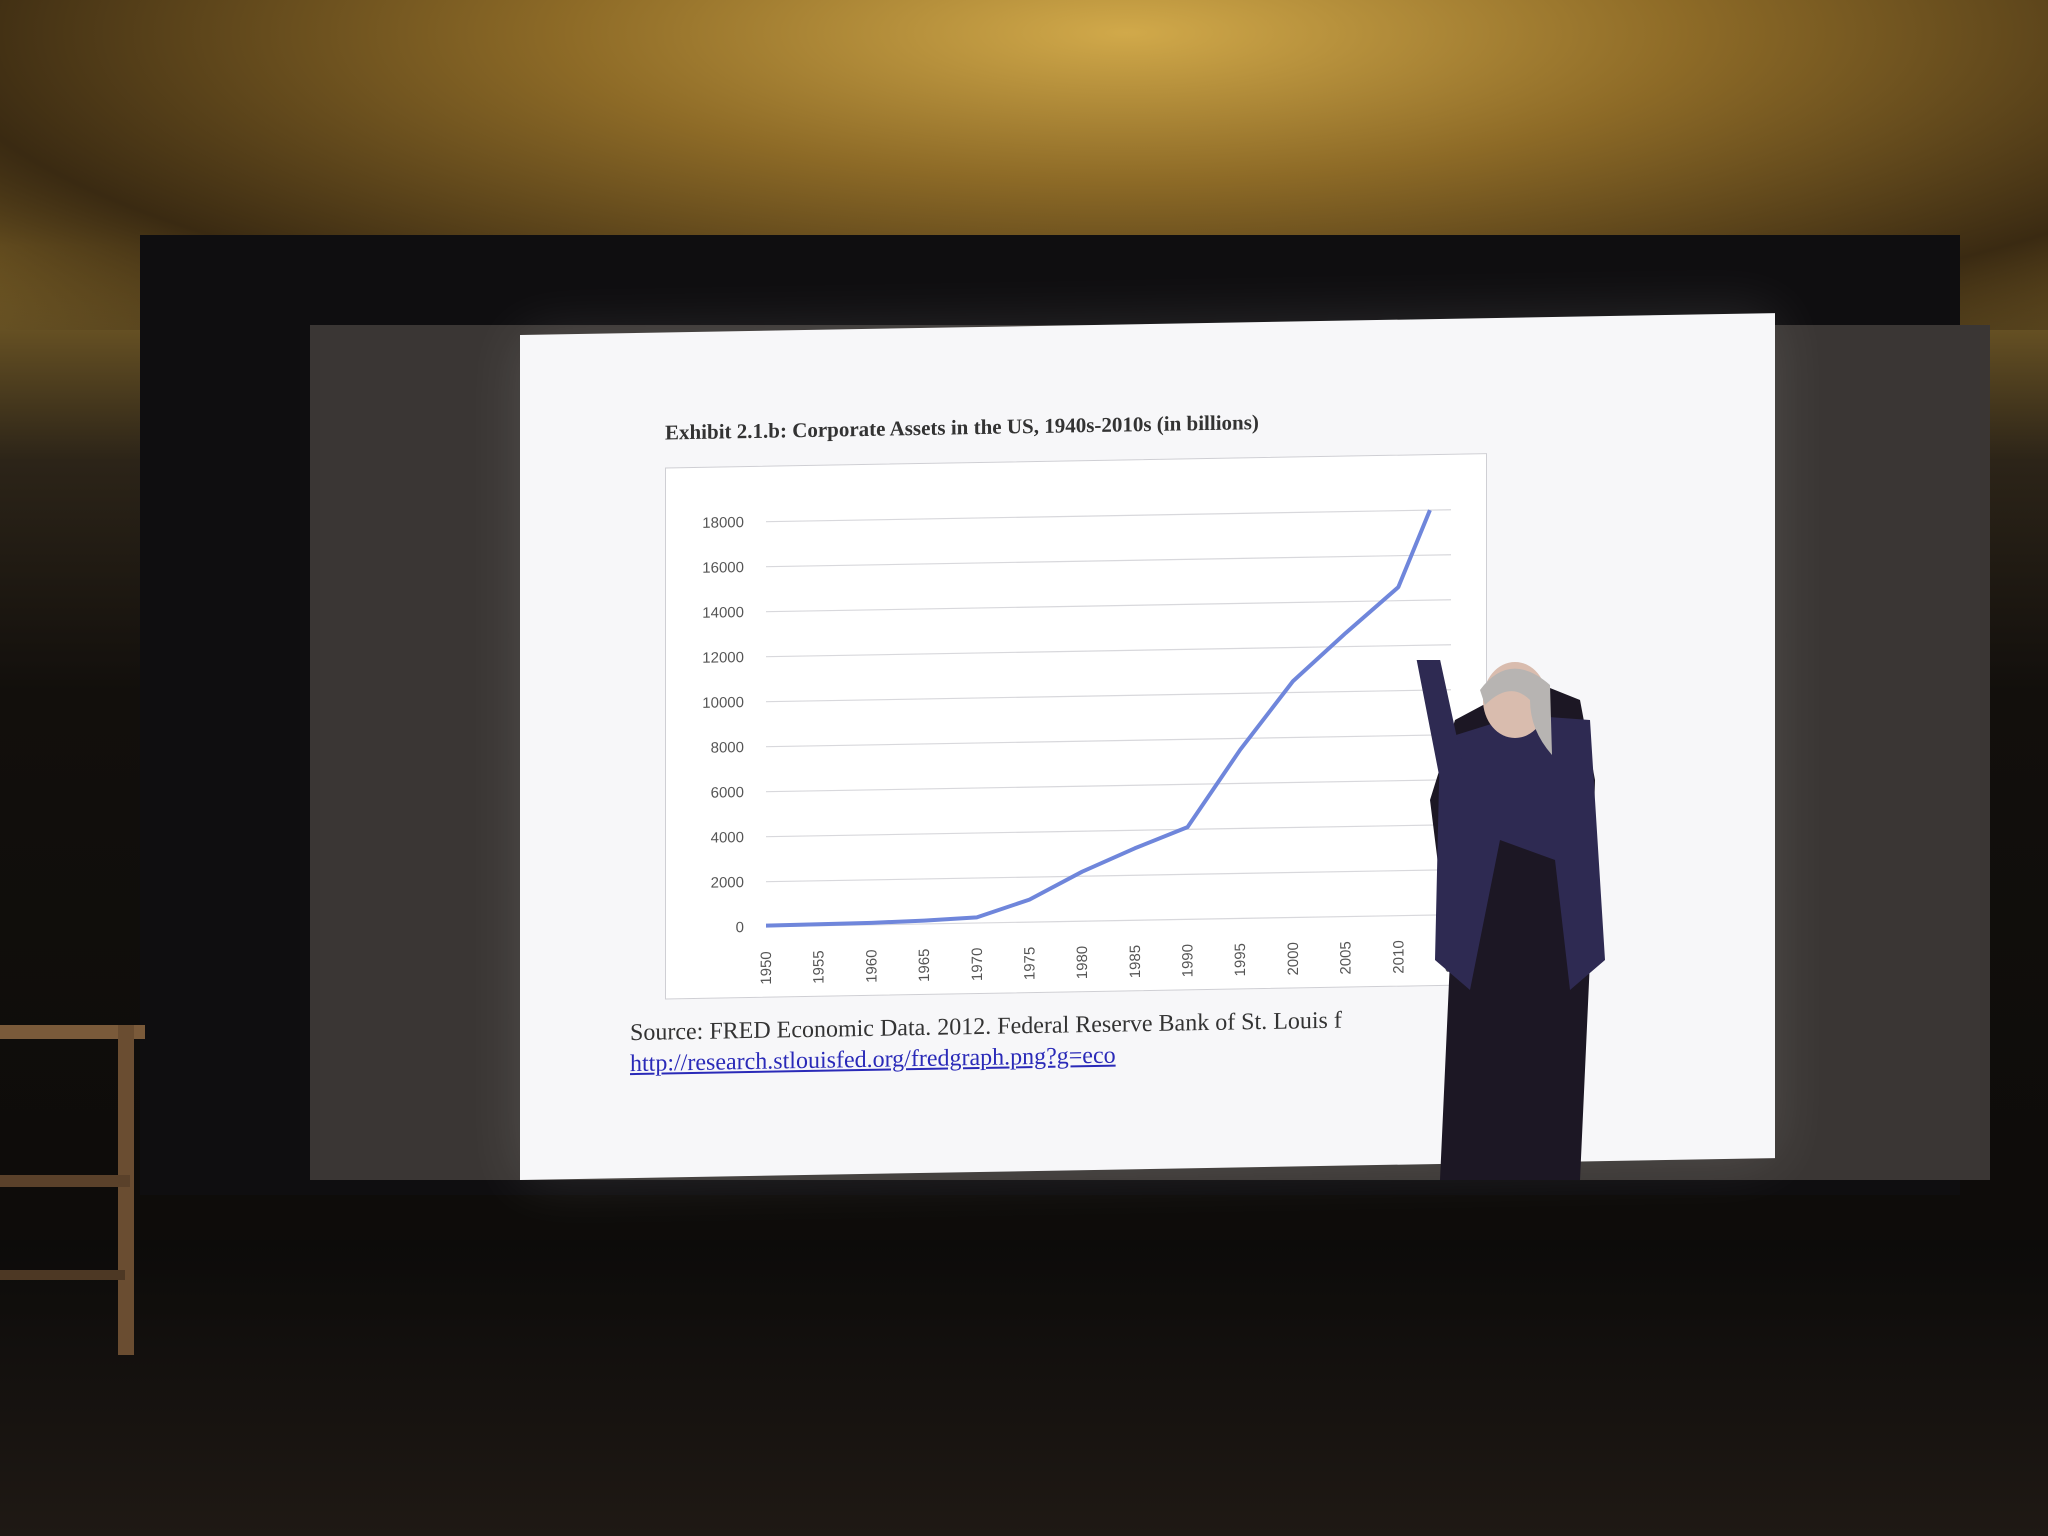  Describe the element at coordinates (871, 966) in the screenshot. I see `x-tick-label: 1960` at that location.